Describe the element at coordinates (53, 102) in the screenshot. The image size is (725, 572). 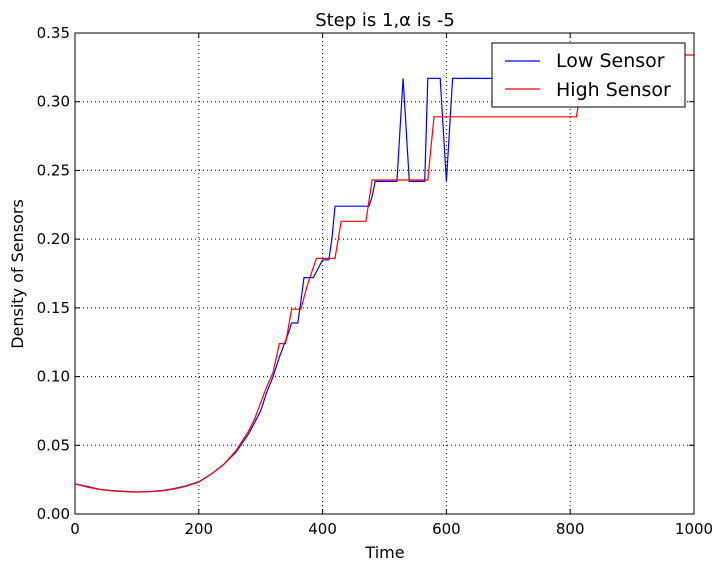
I see `y-tick-label: 0.30` at that location.